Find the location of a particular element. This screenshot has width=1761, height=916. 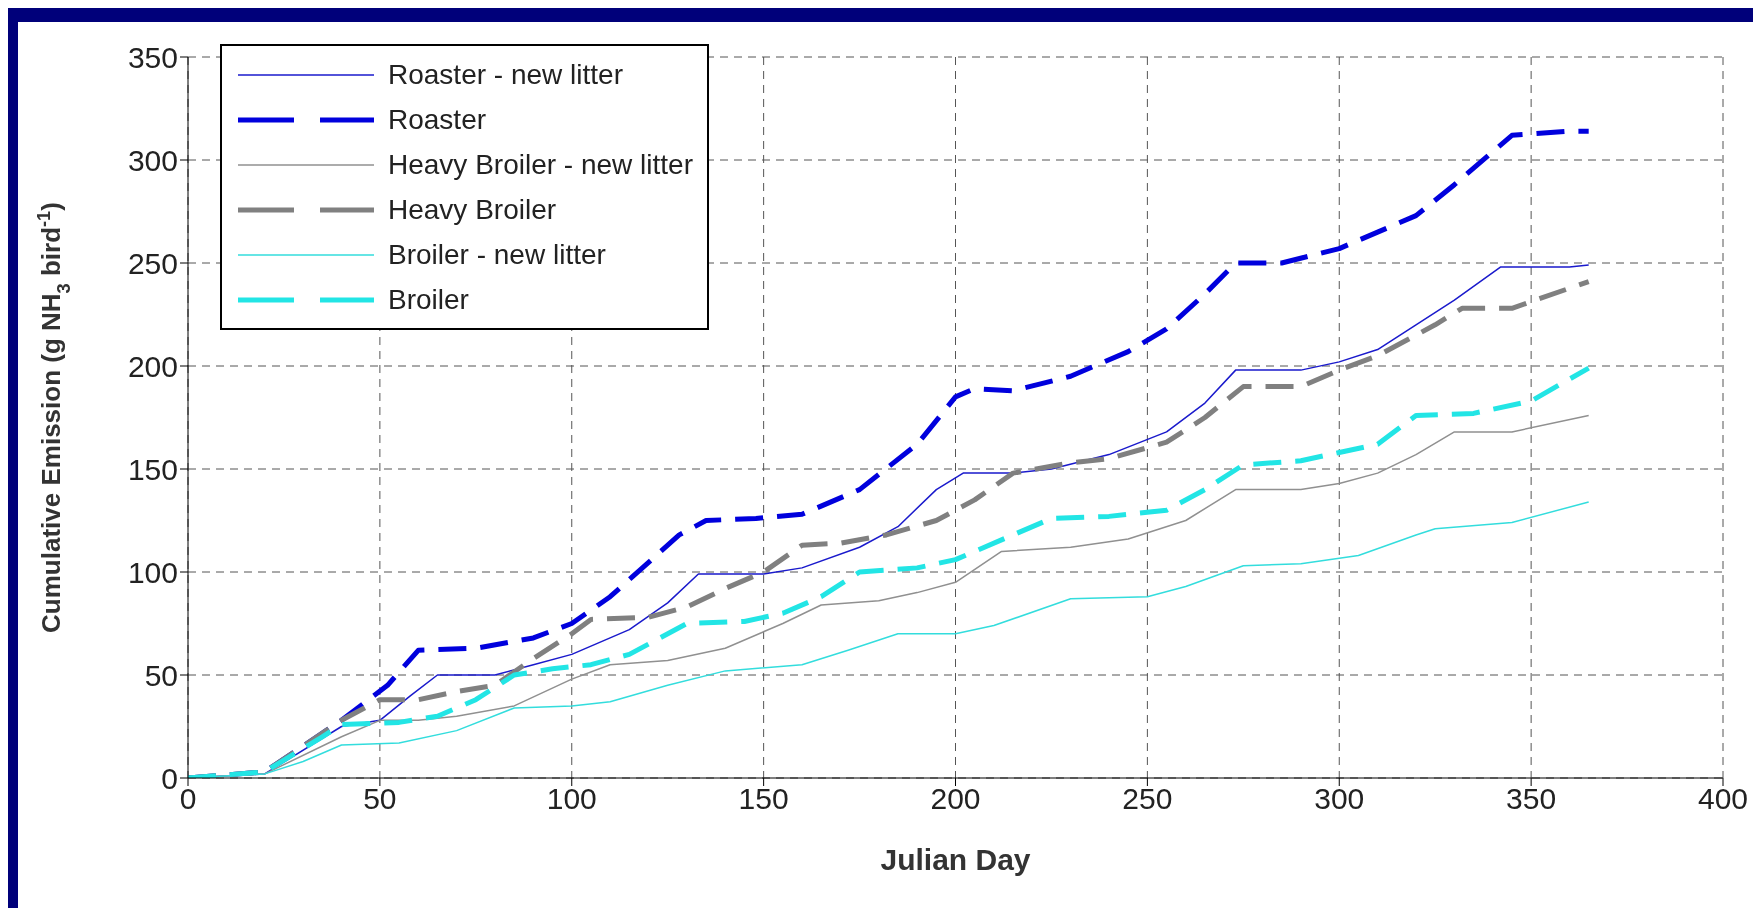

legend-label: Roaster - new litter is located at coordinates (505, 75).